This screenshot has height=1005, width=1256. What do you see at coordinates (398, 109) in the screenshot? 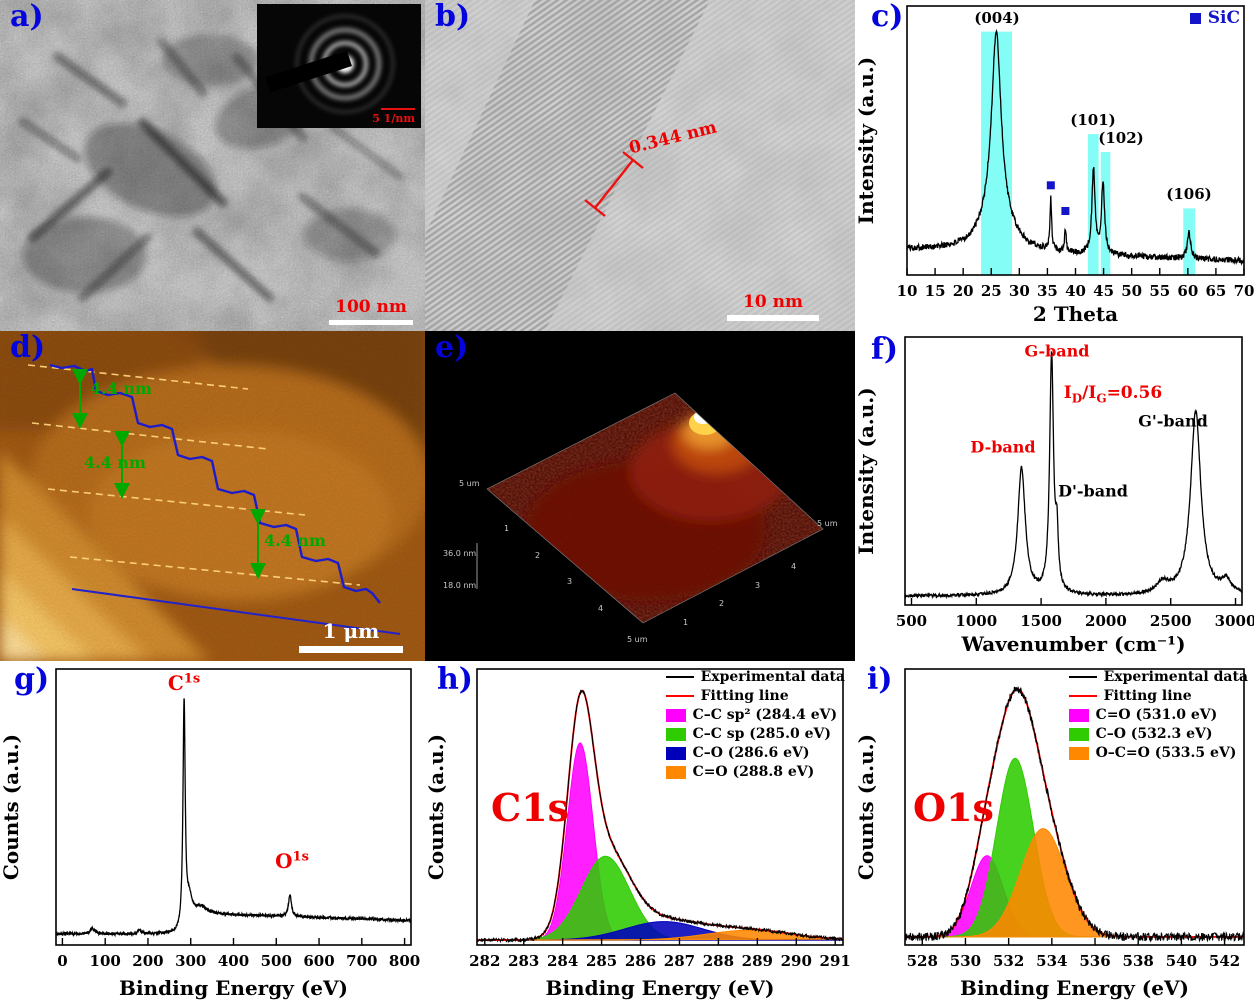
I see `inset-scalebar-line` at bounding box center [398, 109].